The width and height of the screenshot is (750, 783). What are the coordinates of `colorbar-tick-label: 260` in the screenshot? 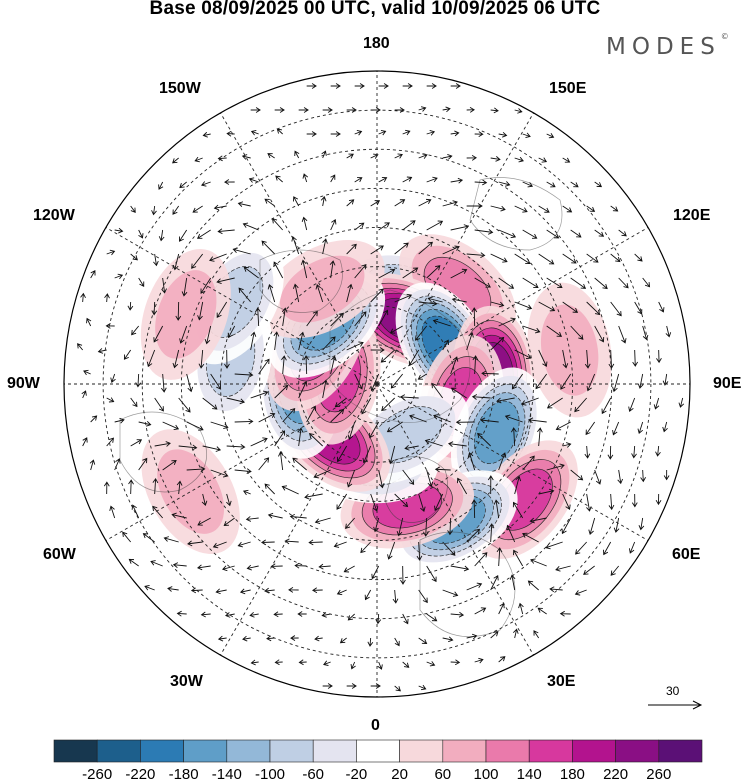 It's located at (659, 774).